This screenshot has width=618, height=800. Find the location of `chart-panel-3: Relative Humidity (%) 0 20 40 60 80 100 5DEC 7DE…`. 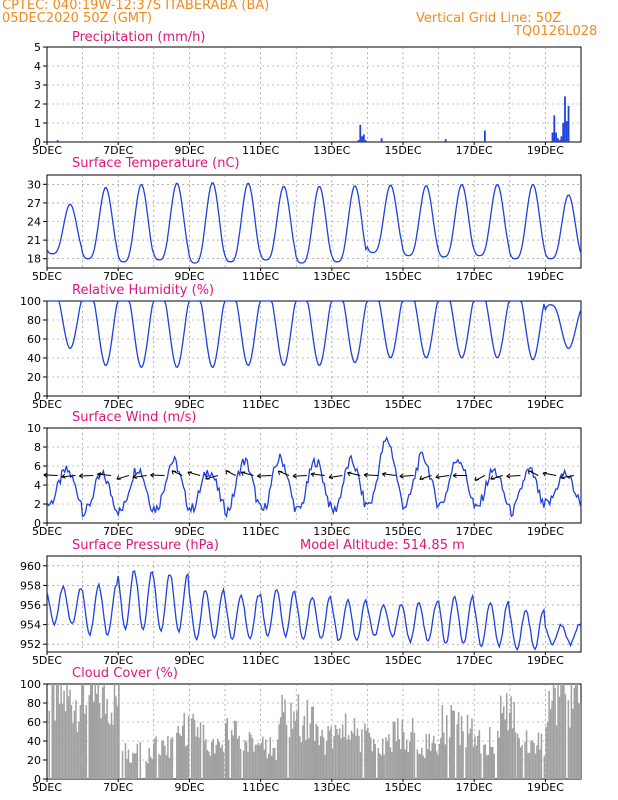

chart-panel-3: Relative Humidity (%) 0 20 40 60 80 100 5DEC 7DE… is located at coordinates (301, 347).